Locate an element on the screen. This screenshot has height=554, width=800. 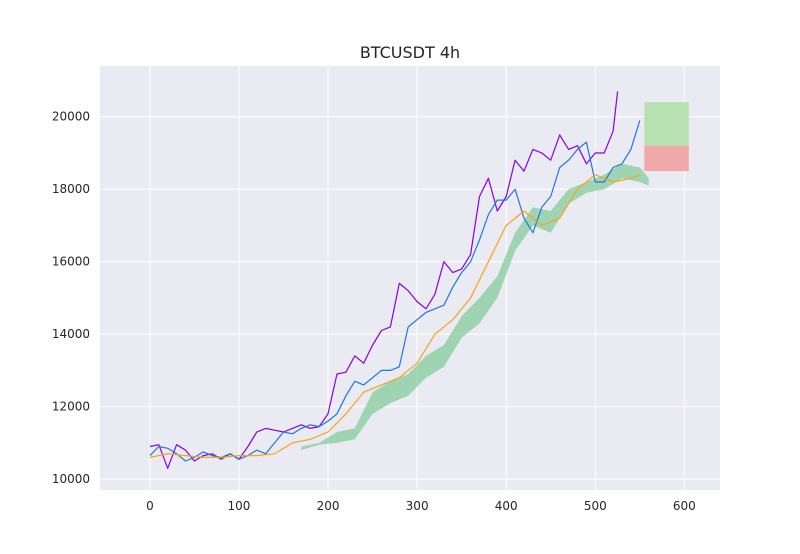
chart-title: BTCUSDT 4h is located at coordinates (410, 52).